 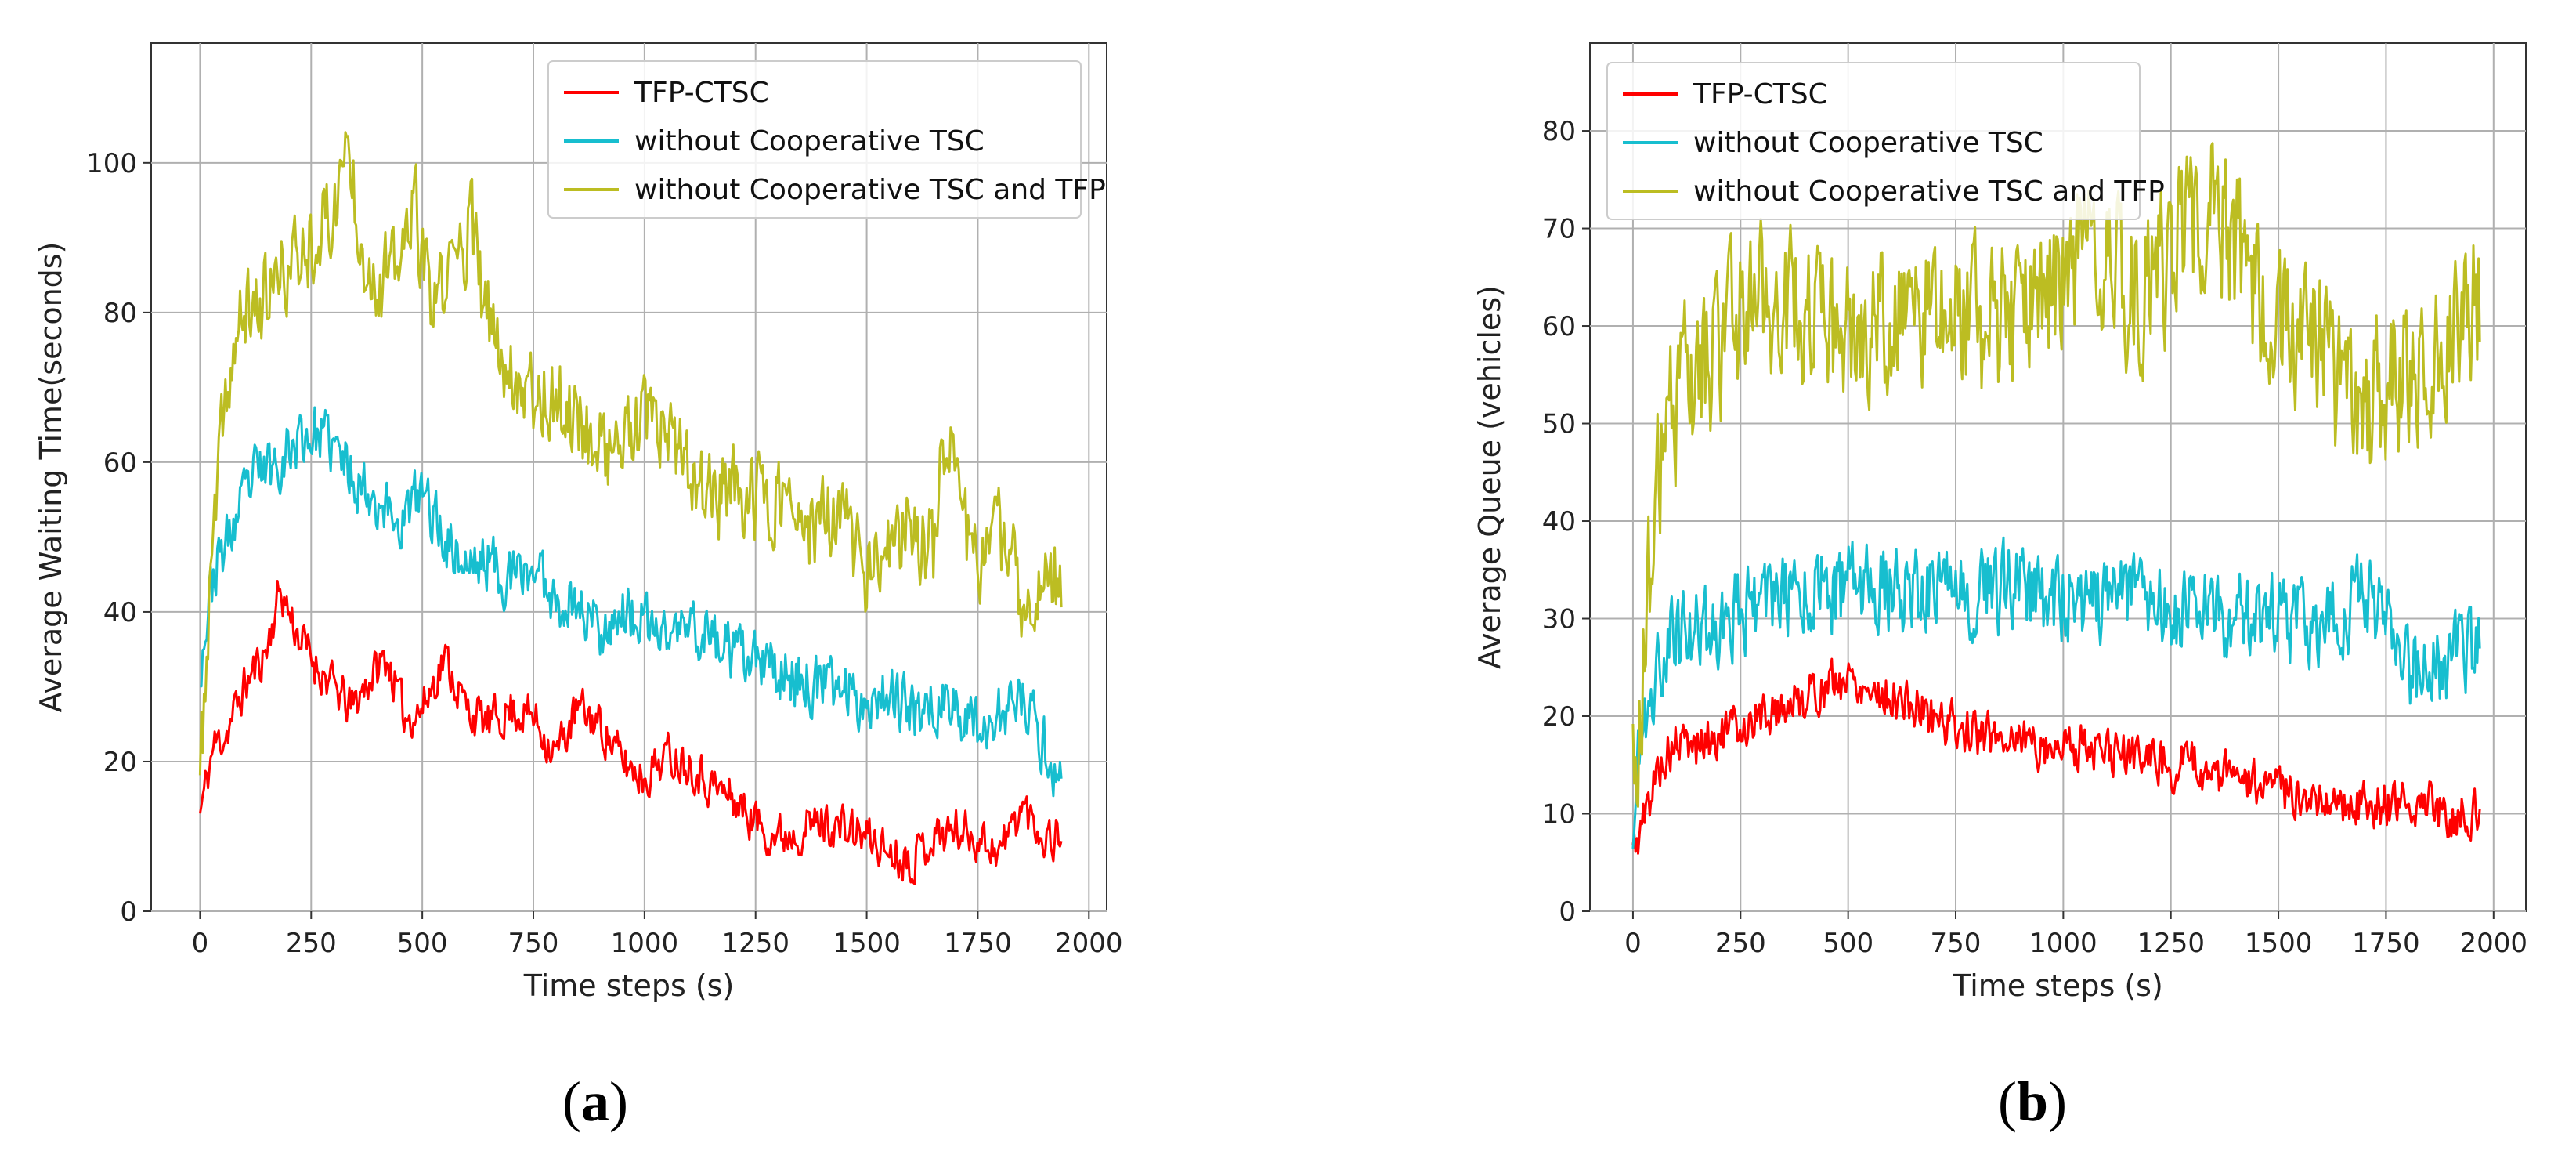 I want to click on x-tick-label-b-7: 1750, so click(x=2386, y=943).